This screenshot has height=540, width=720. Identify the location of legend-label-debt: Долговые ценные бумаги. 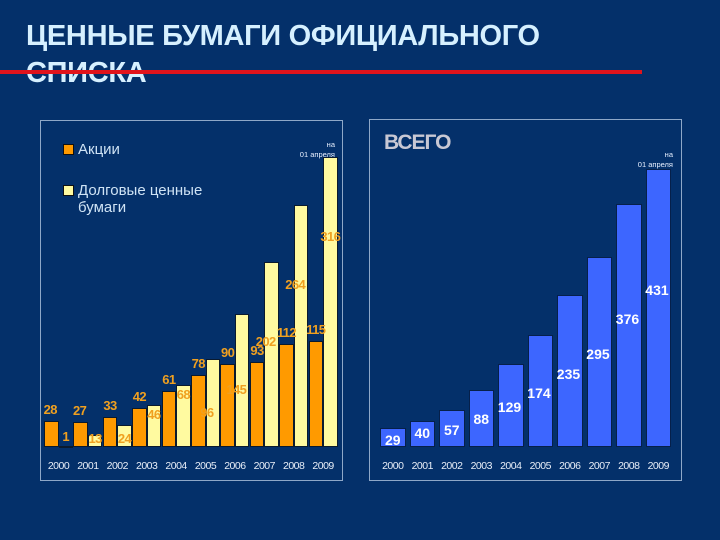
(140, 199).